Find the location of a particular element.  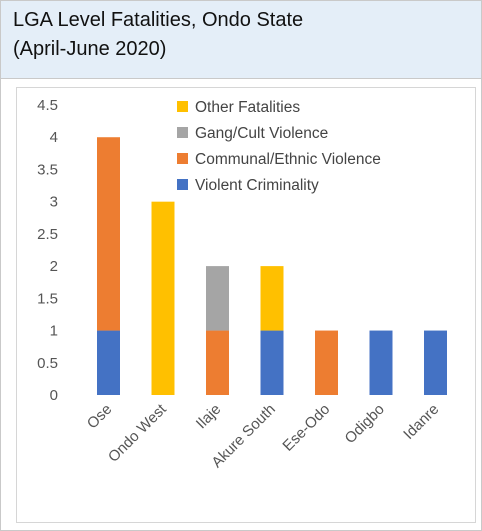

legend-label-gang-cult-violence: Gang/Cult Violence is located at coordinates (261, 133).